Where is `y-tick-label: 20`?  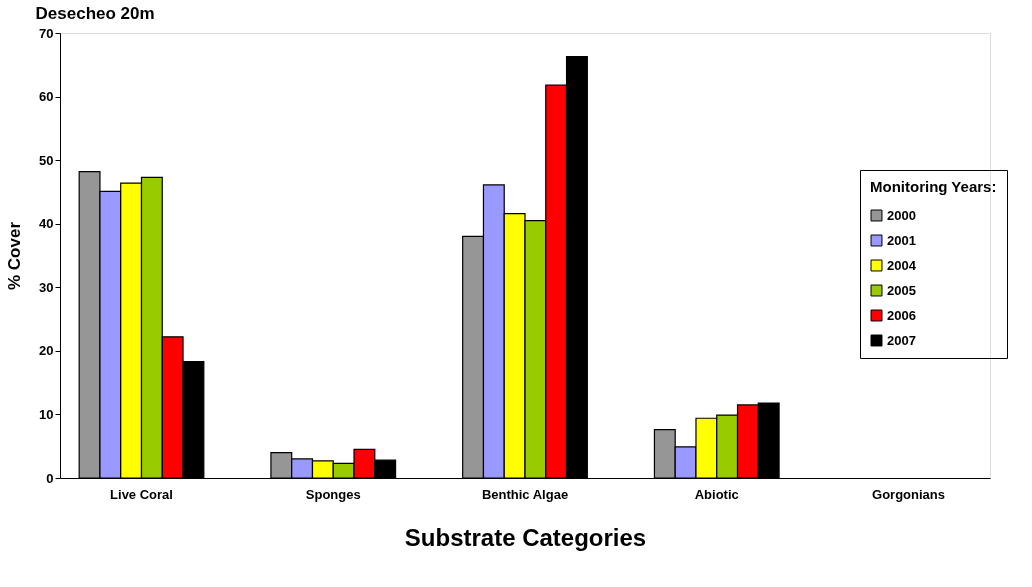 y-tick-label: 20 is located at coordinates (46, 351).